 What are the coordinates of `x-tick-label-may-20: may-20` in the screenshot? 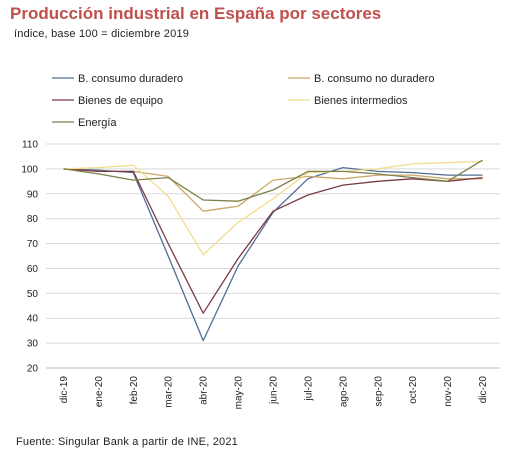 It's located at (239, 393).